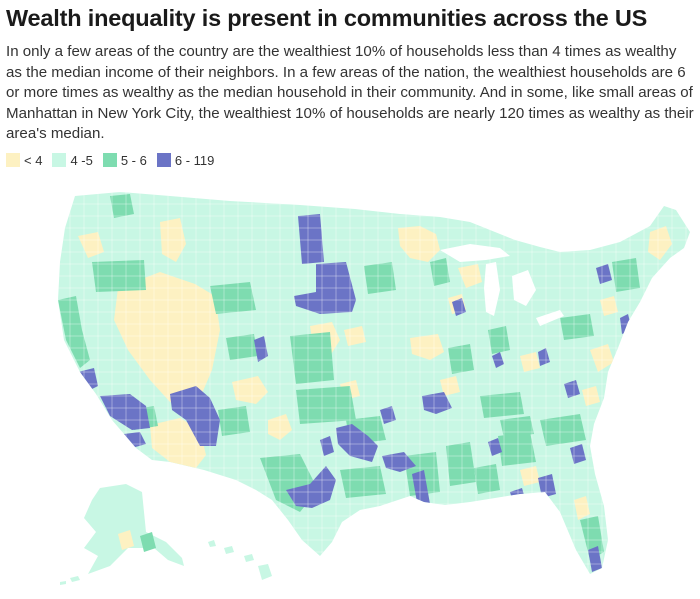  I want to click on lake-superior, so click(475, 253).